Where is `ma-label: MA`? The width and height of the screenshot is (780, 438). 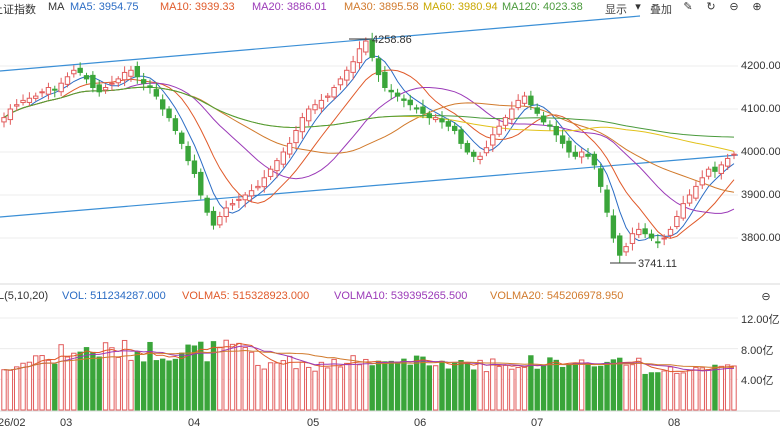
ma-label: MA is located at coordinates (56, 7).